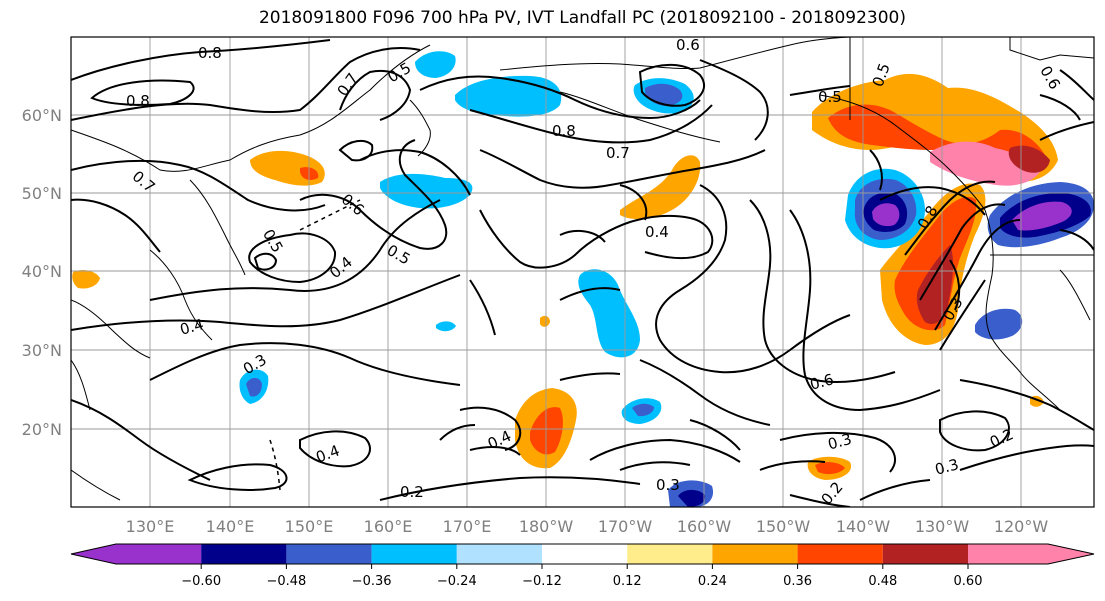  Describe the element at coordinates (86, 279) in the screenshot. I see `positive-anomaly-west` at that location.